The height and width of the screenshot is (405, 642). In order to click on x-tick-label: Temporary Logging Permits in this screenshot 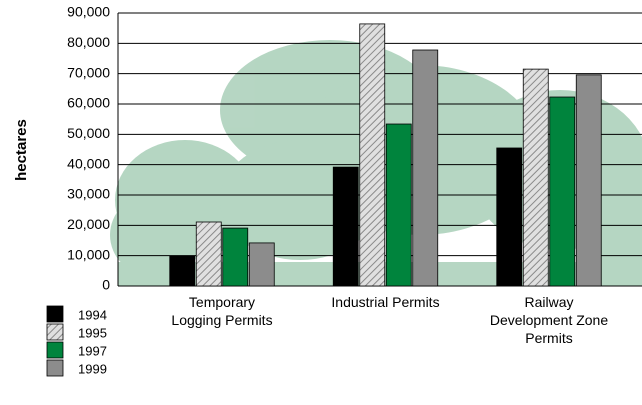, I will do `click(222, 311)`.